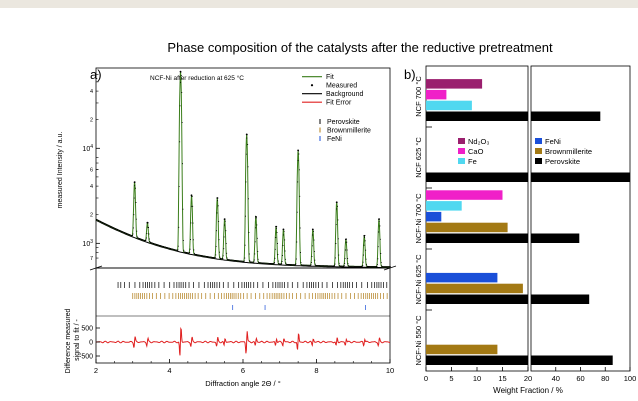 The height and width of the screenshot is (401, 638). I want to click on bar-2-4-right, so click(555, 238).